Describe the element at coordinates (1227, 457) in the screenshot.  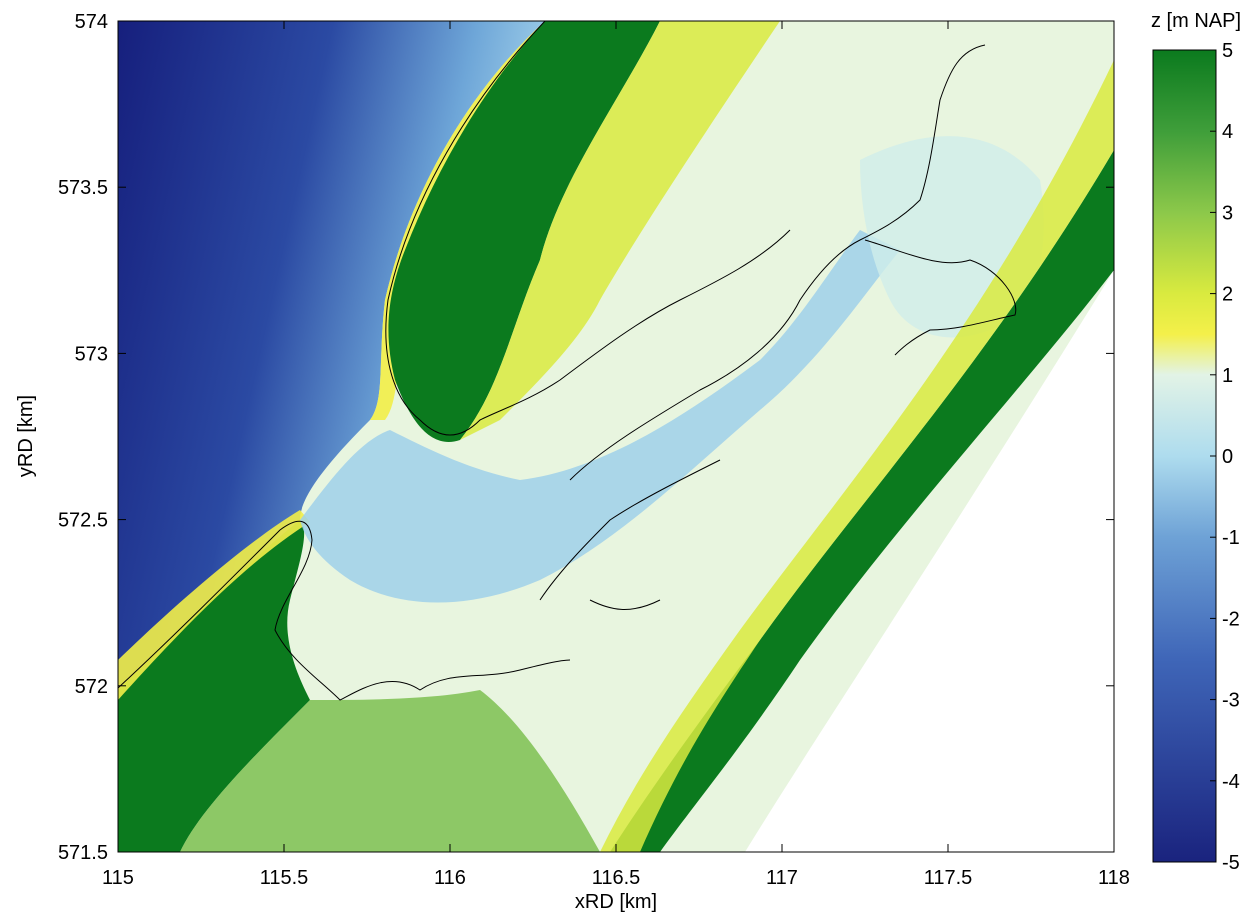
I see `colorbar-tick-label: 0` at that location.